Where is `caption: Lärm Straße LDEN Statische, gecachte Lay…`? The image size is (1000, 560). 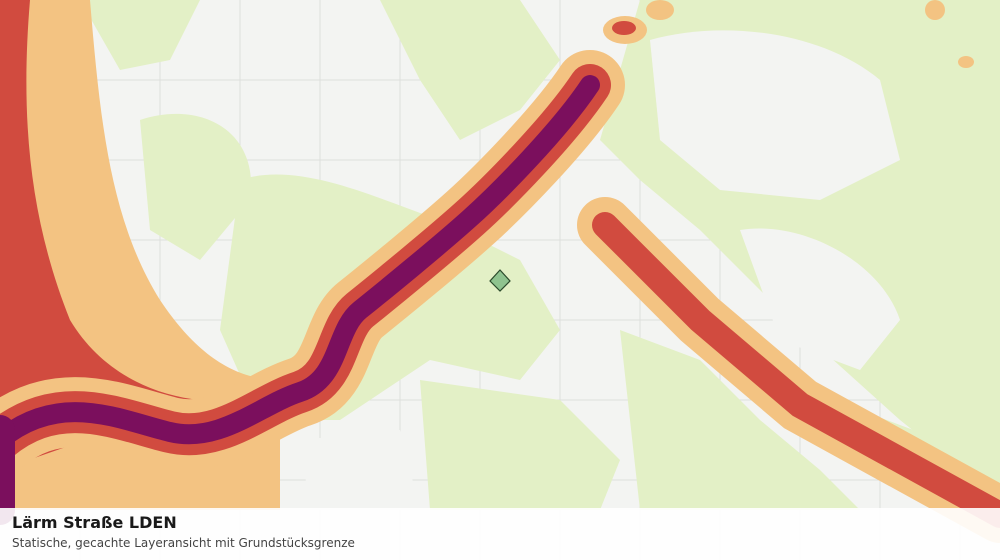 caption: Lärm Straße LDEN Statische, gecachte Lay… is located at coordinates (500, 534).